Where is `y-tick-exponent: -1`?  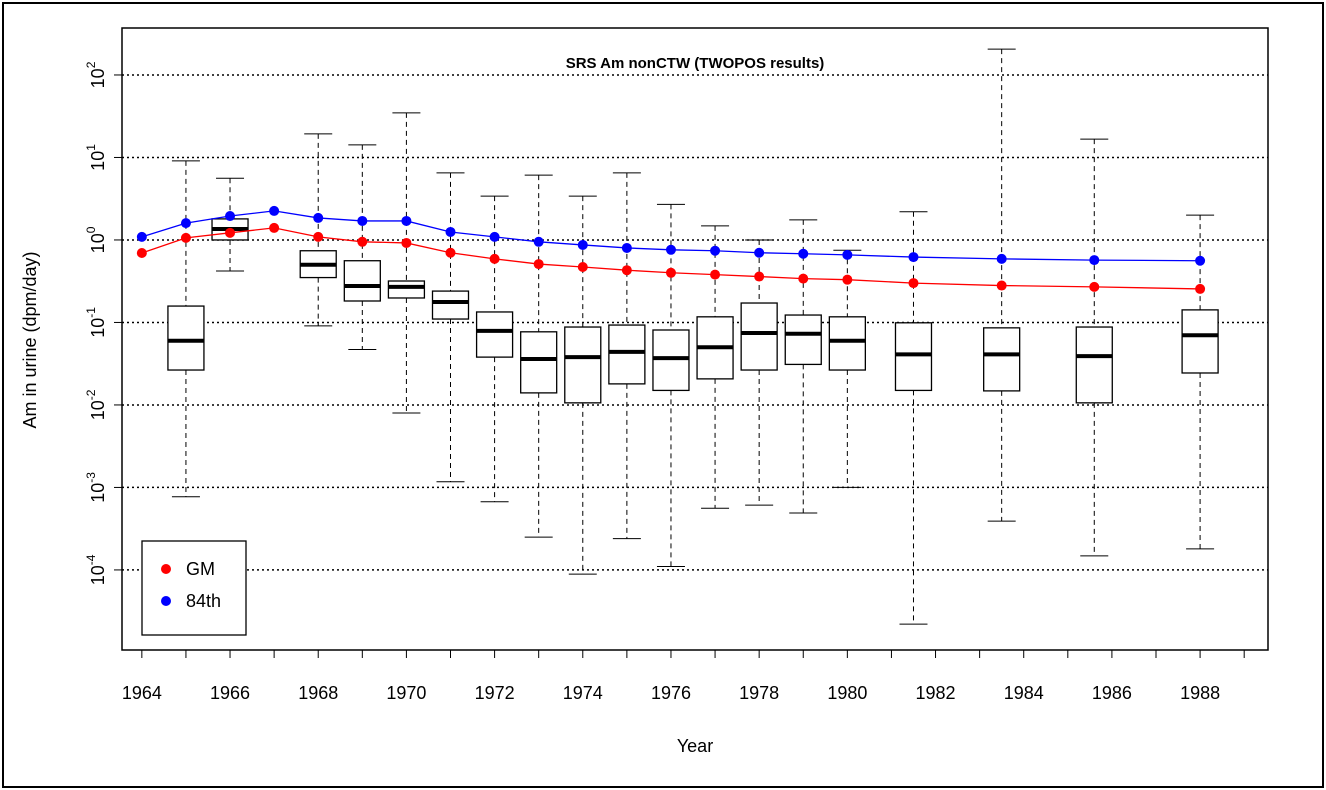
y-tick-exponent: -1 is located at coordinates (91, 312).